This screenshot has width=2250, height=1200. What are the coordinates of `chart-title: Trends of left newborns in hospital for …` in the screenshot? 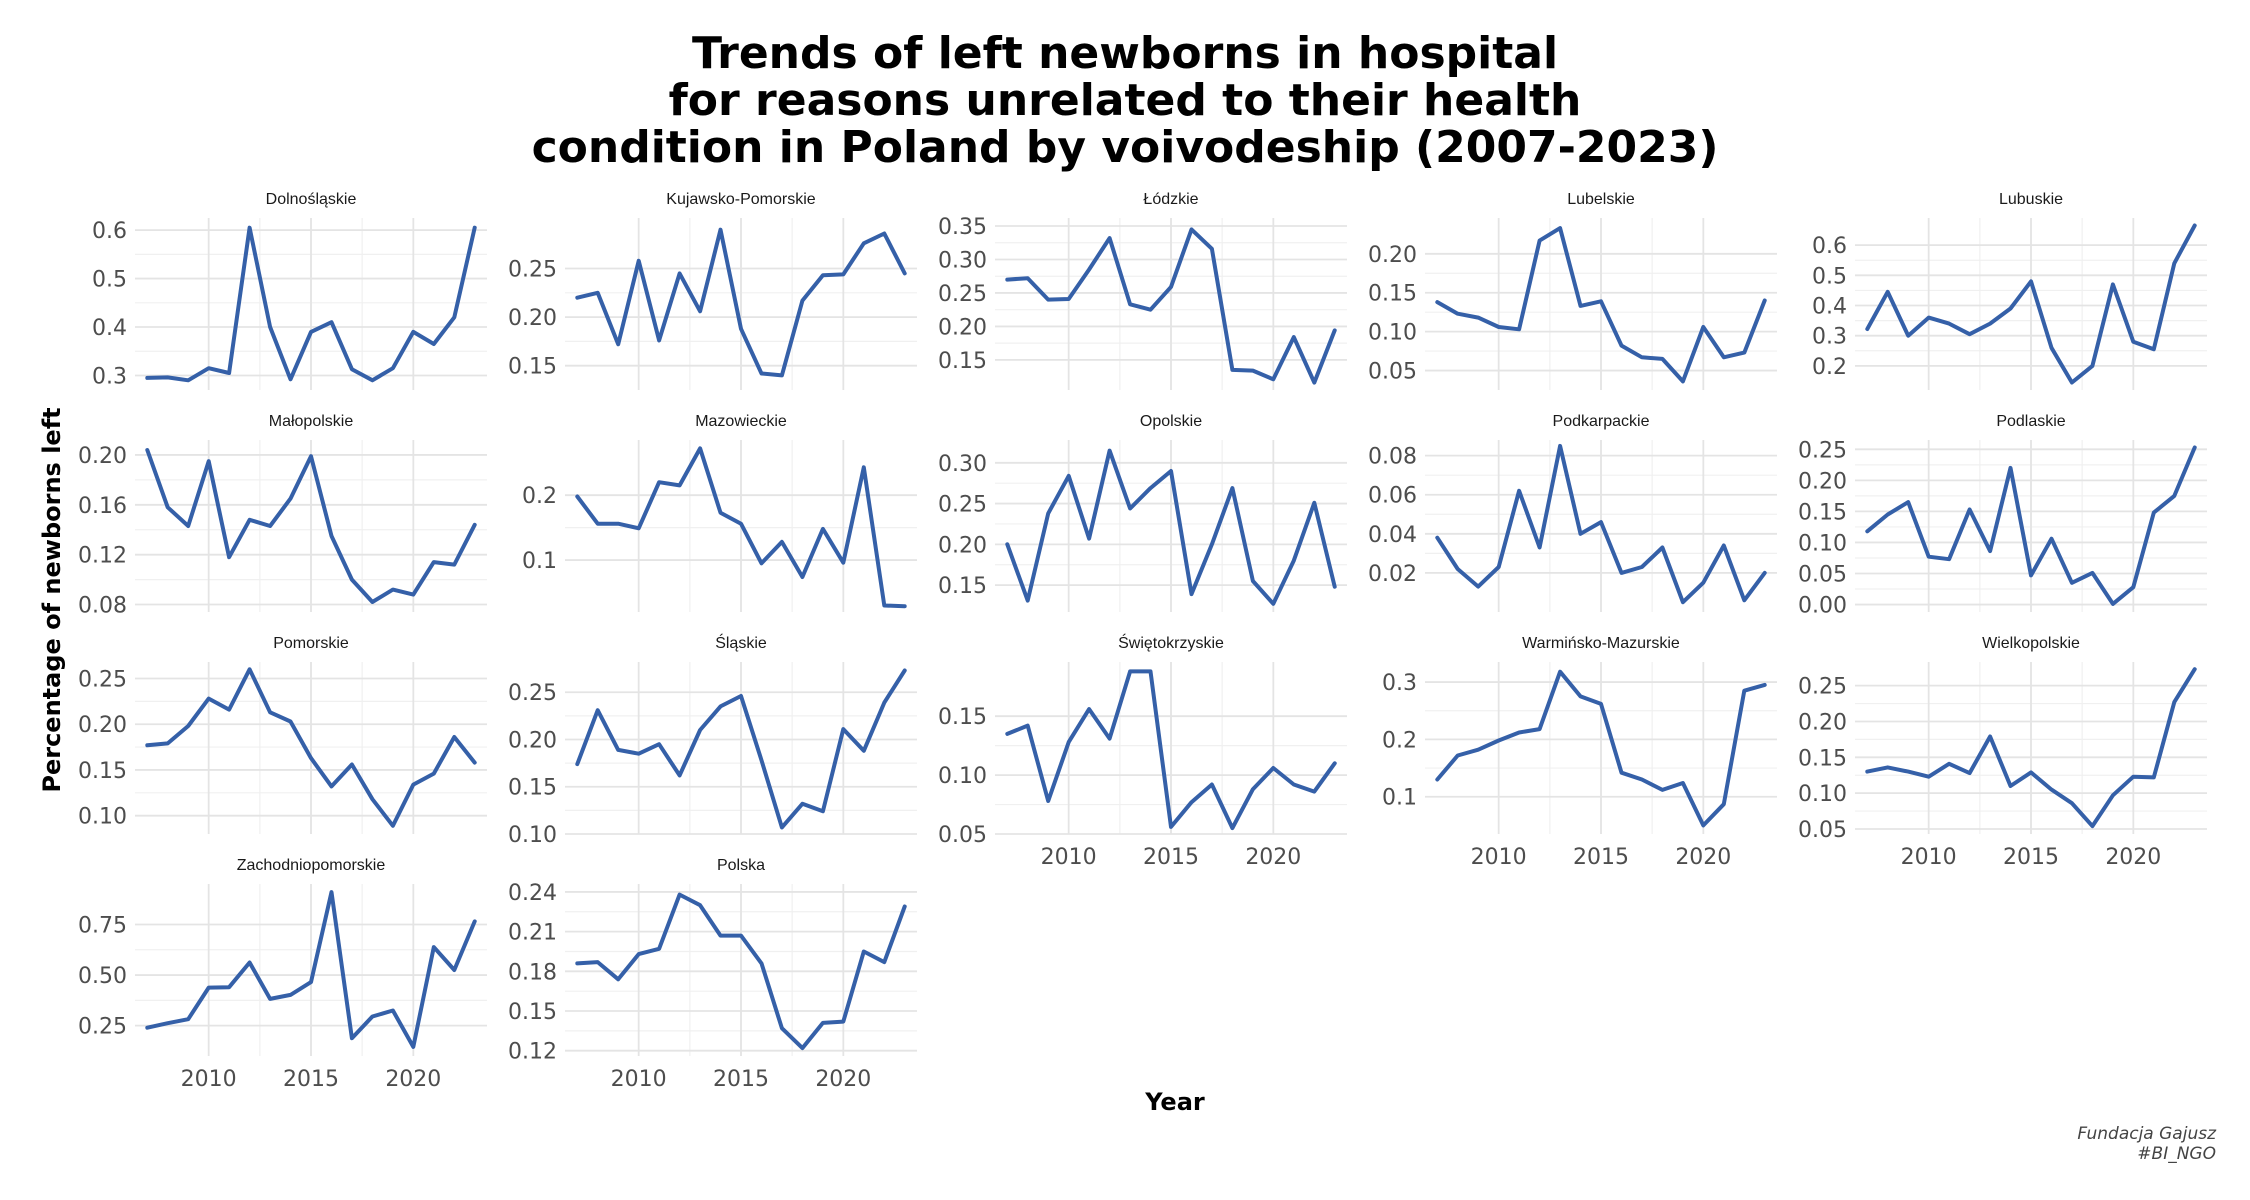 It's located at (1125, 100).